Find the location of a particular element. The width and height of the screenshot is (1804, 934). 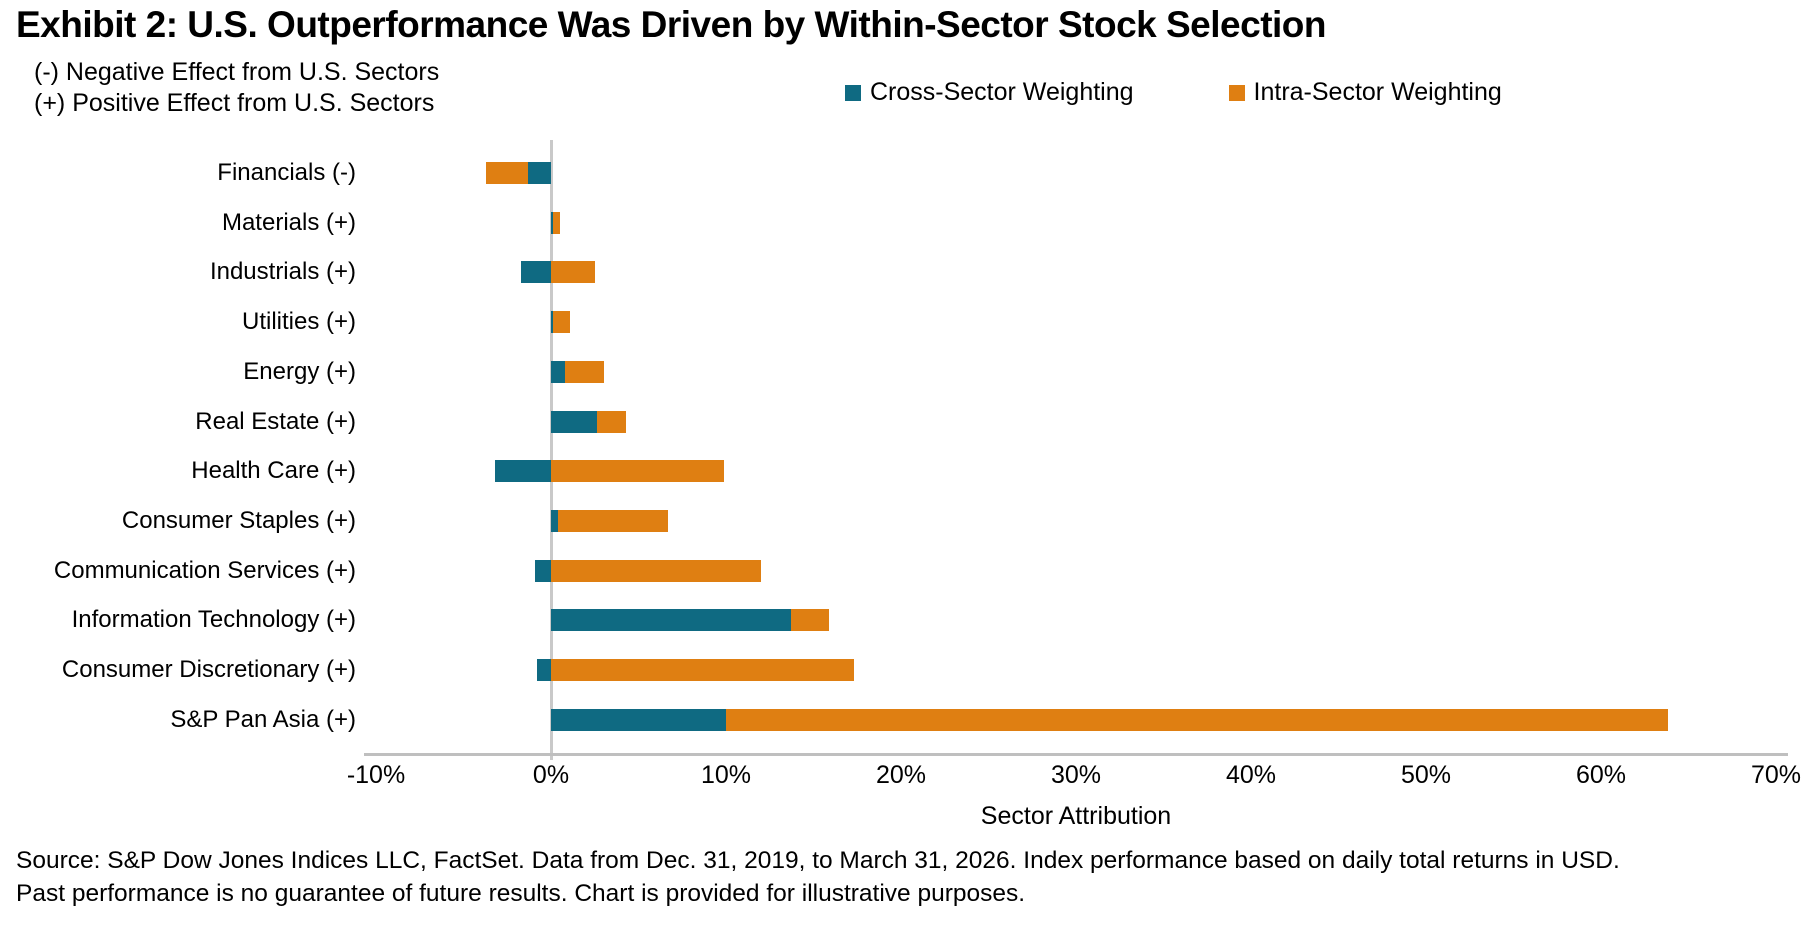

x-tick-label: -10% is located at coordinates (376, 775).